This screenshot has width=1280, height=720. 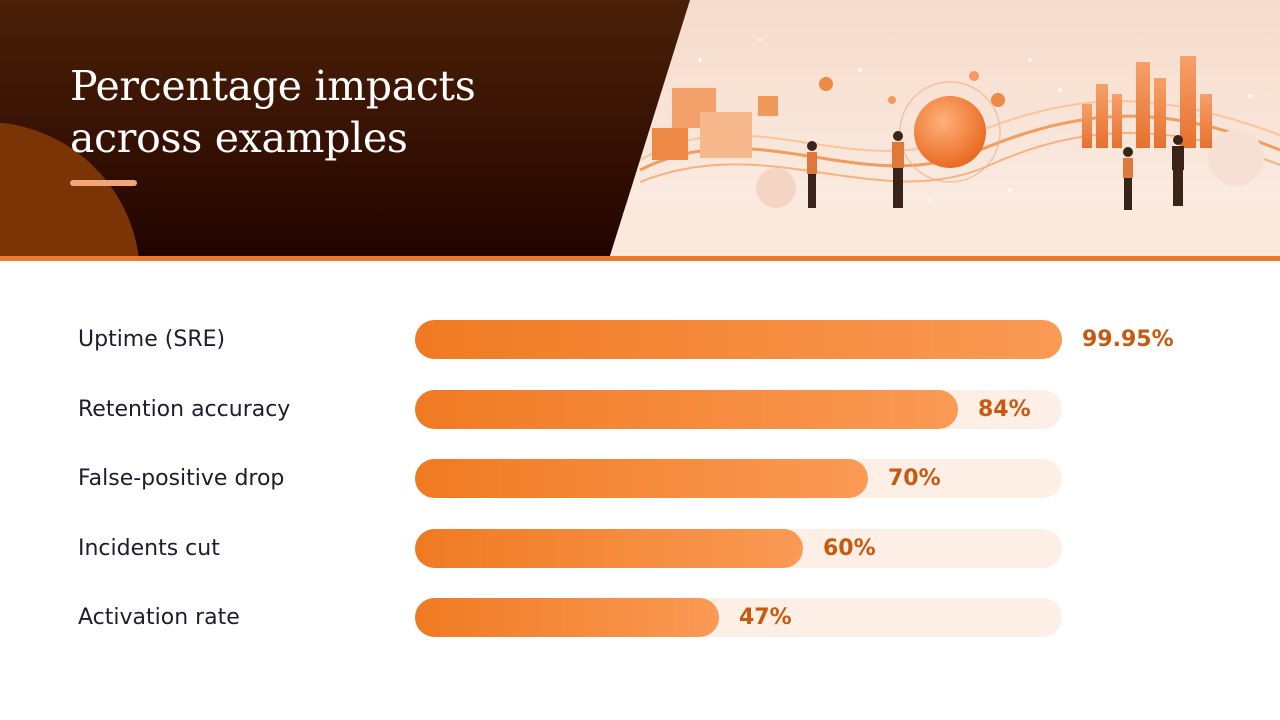 I want to click on bar-row: Retention accuracy 84%, so click(x=640, y=409).